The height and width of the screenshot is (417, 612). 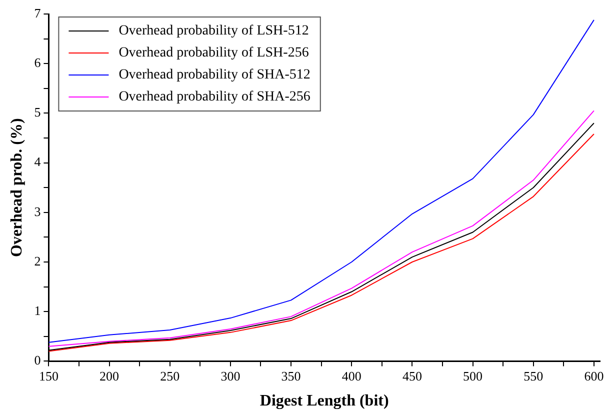 What do you see at coordinates (473, 376) in the screenshot?
I see `x-tick-label: 500` at bounding box center [473, 376].